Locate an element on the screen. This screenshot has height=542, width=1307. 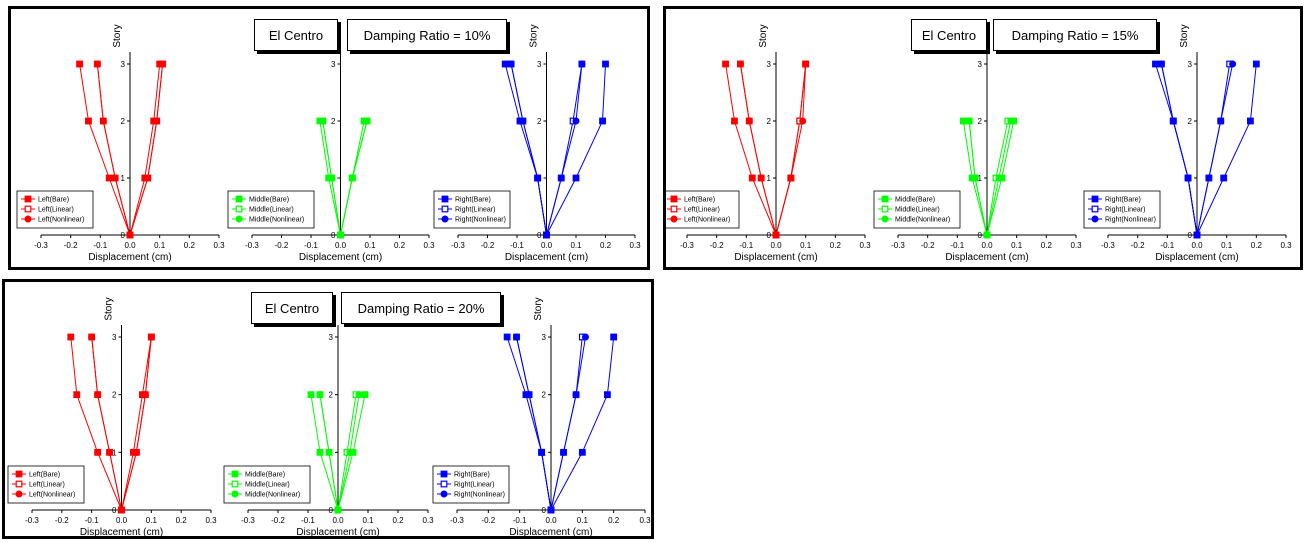
legend-entry: Left(Nonlinear) is located at coordinates (61, 220).